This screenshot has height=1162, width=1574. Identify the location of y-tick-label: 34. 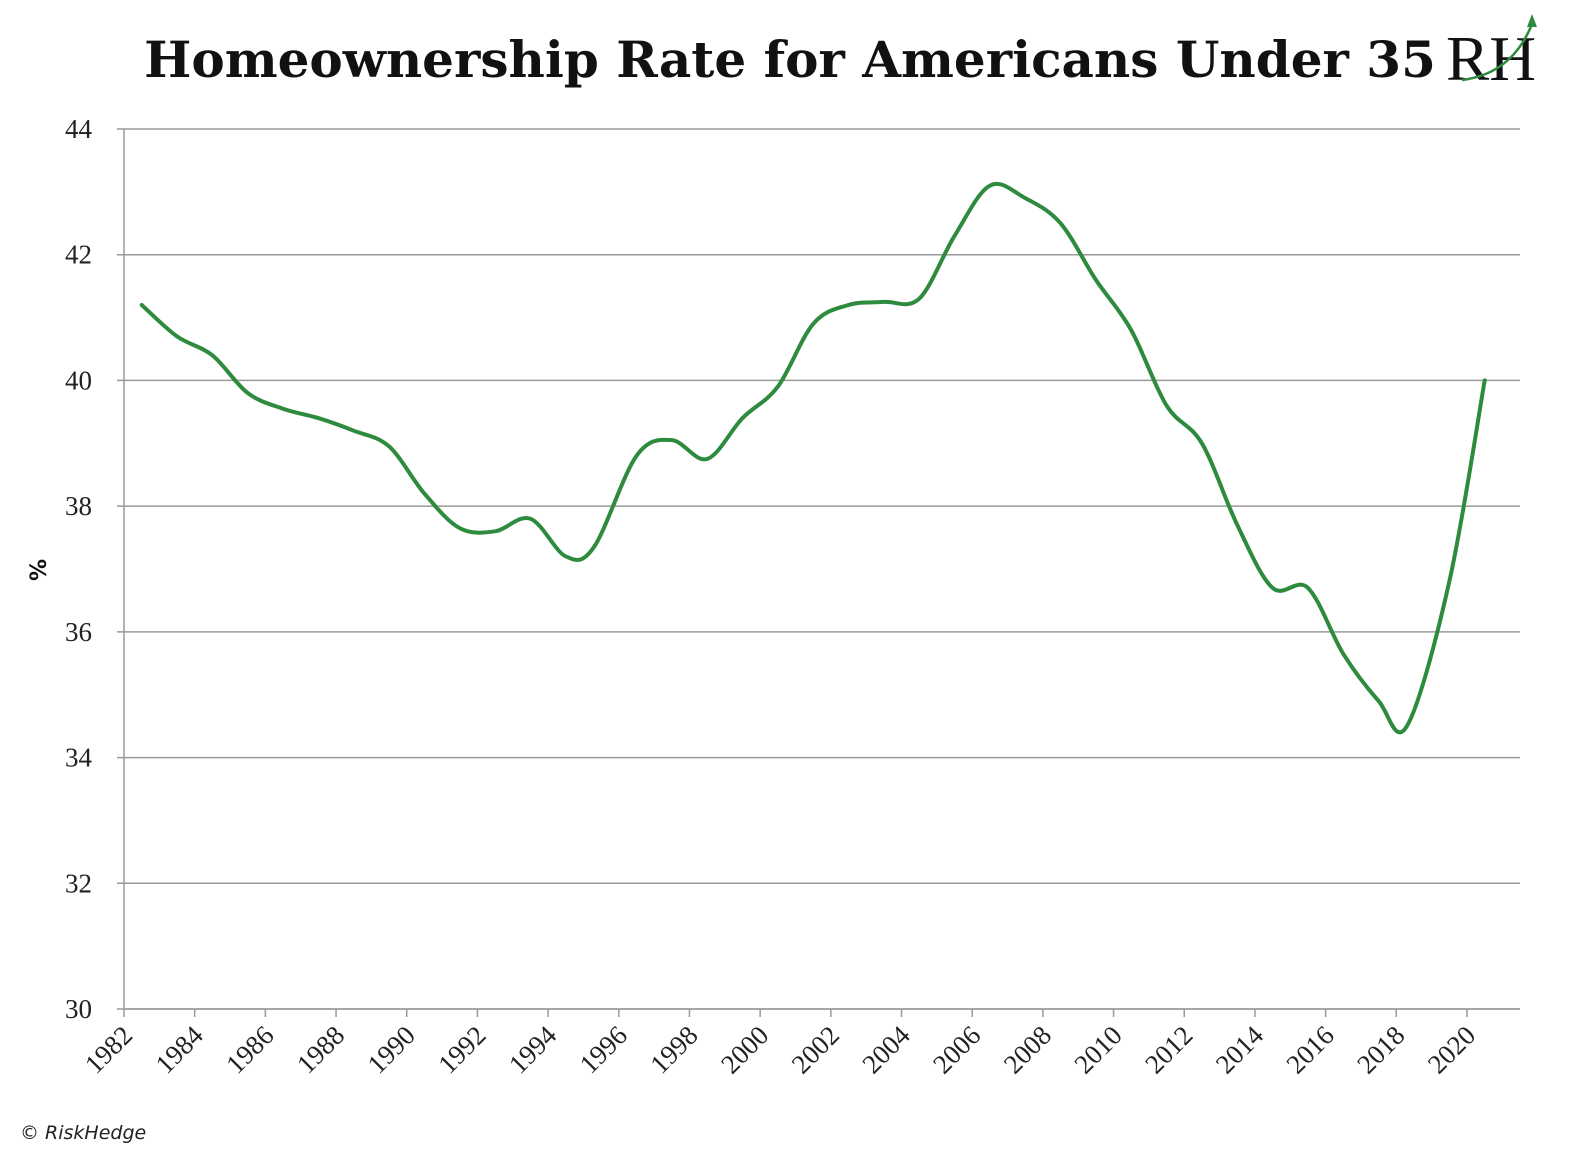
(79, 758).